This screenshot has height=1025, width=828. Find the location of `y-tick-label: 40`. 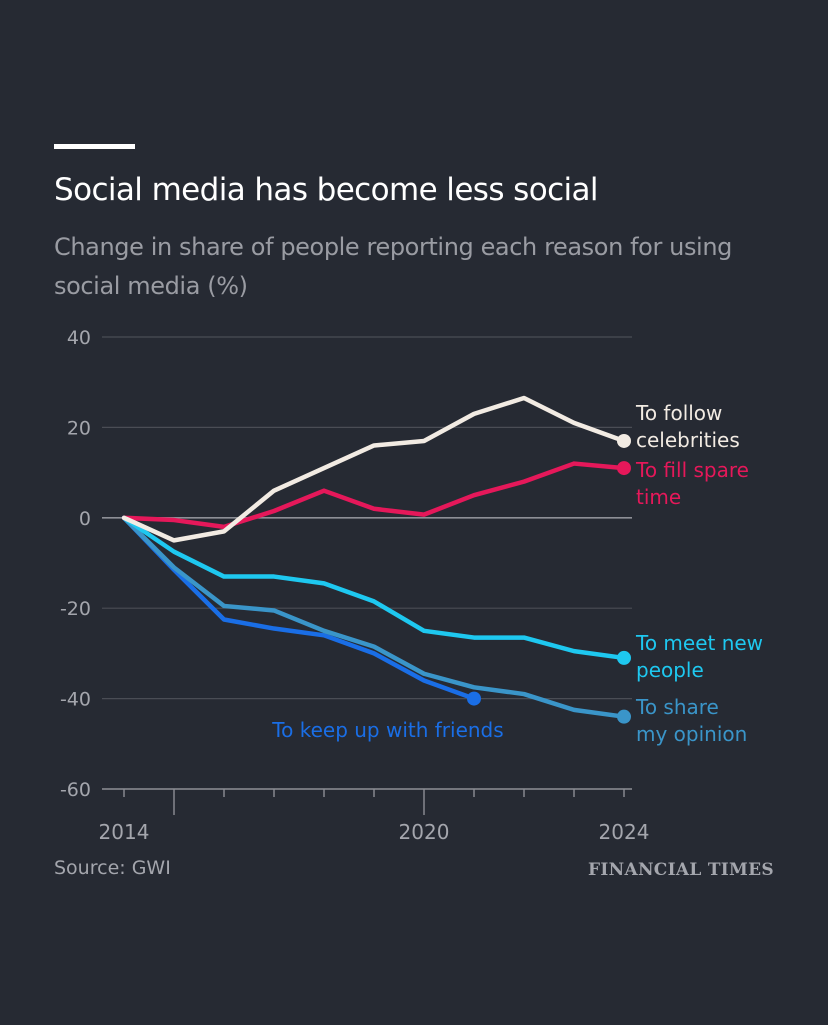

y-tick-label: 40 is located at coordinates (79, 338).